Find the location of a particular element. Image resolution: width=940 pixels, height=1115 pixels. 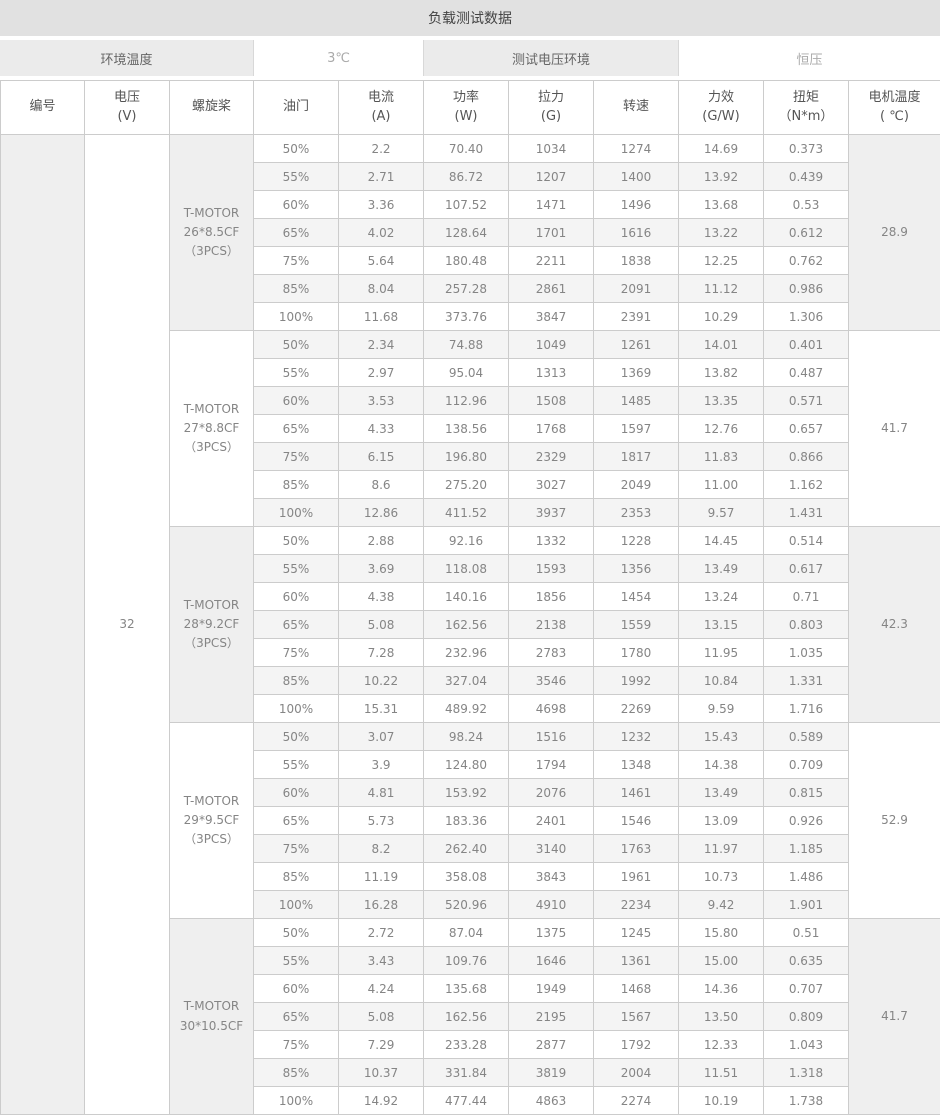

efficiency-cell: 12.33 is located at coordinates (721, 1045).